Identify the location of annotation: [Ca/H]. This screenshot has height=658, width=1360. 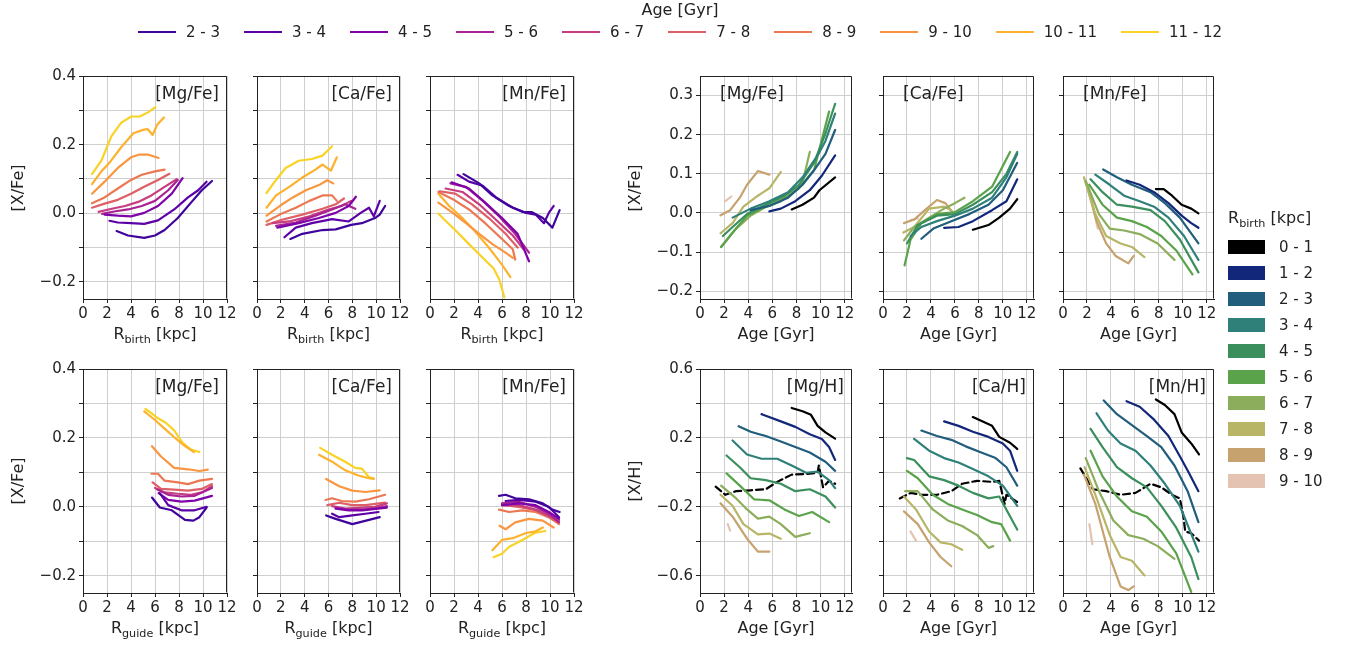
(998, 385).